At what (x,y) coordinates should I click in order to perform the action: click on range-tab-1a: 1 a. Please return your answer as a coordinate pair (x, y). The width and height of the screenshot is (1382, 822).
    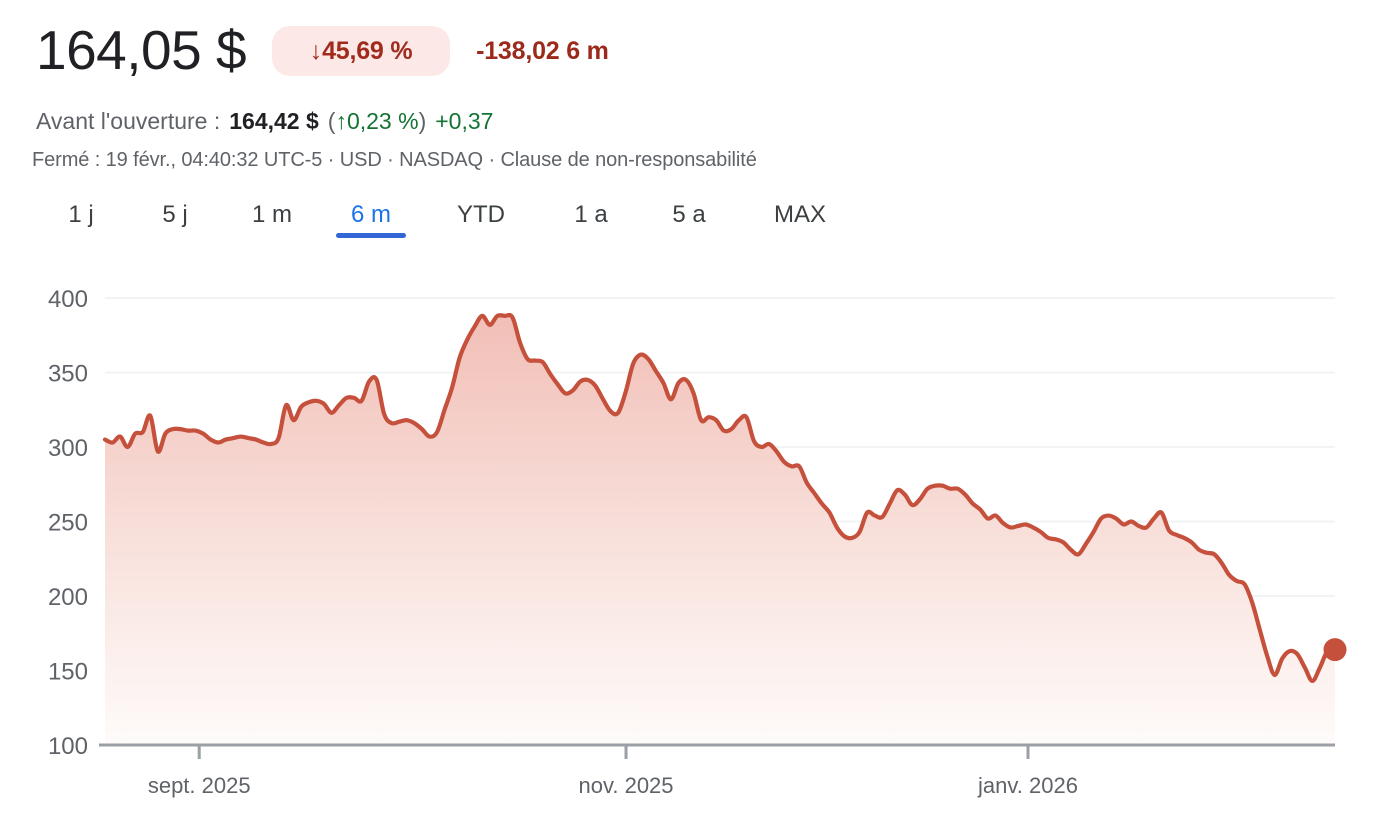
    Looking at the image, I should click on (591, 218).